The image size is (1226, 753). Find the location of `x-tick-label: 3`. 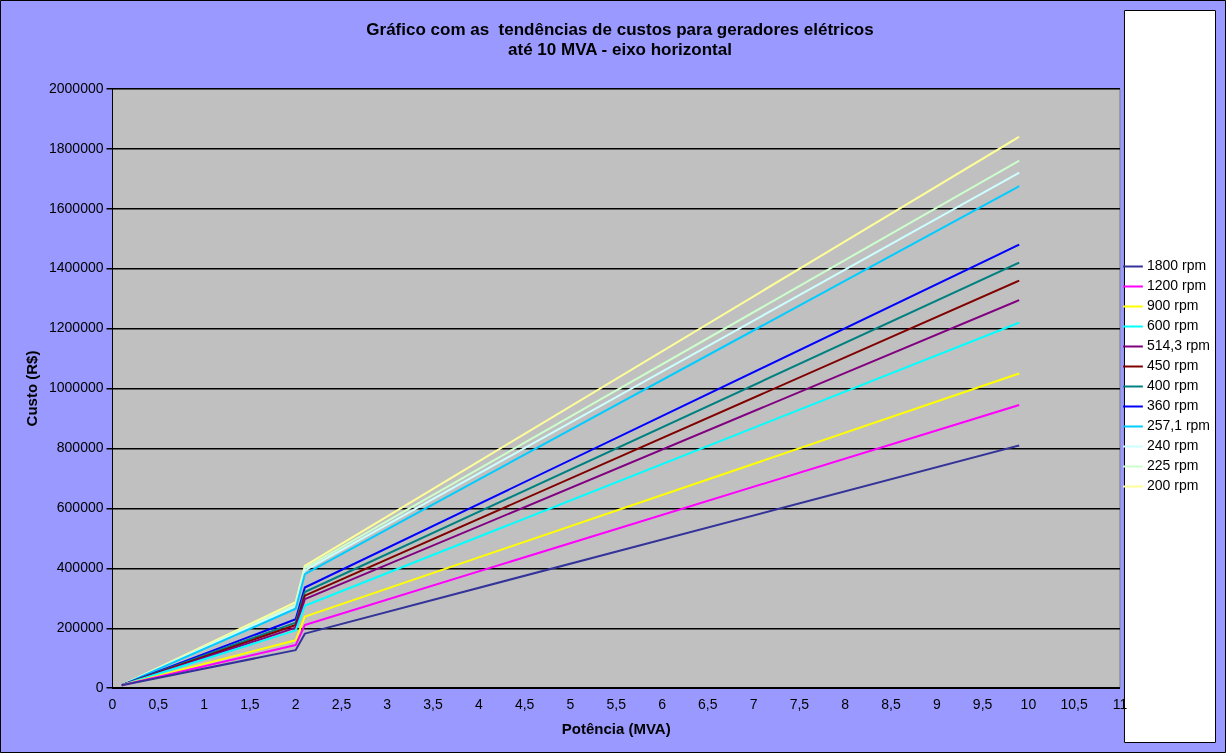

x-tick-label: 3 is located at coordinates (387, 704).